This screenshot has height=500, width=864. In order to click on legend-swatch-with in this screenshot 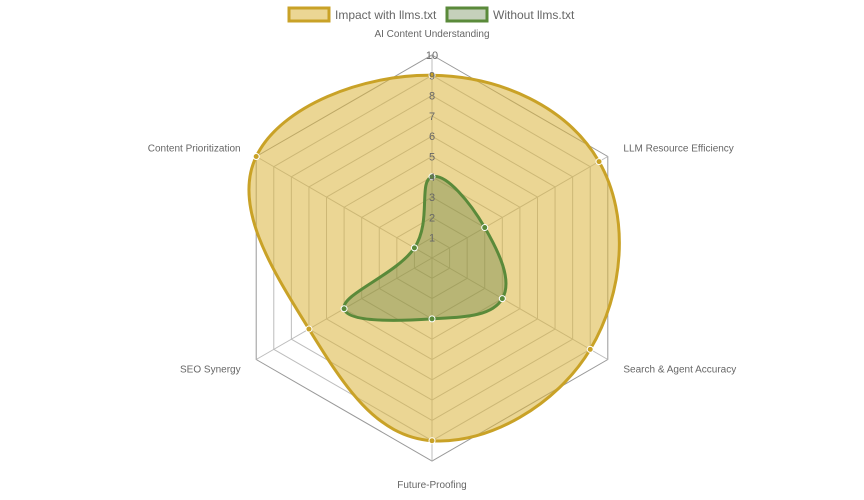, I will do `click(309, 14)`.